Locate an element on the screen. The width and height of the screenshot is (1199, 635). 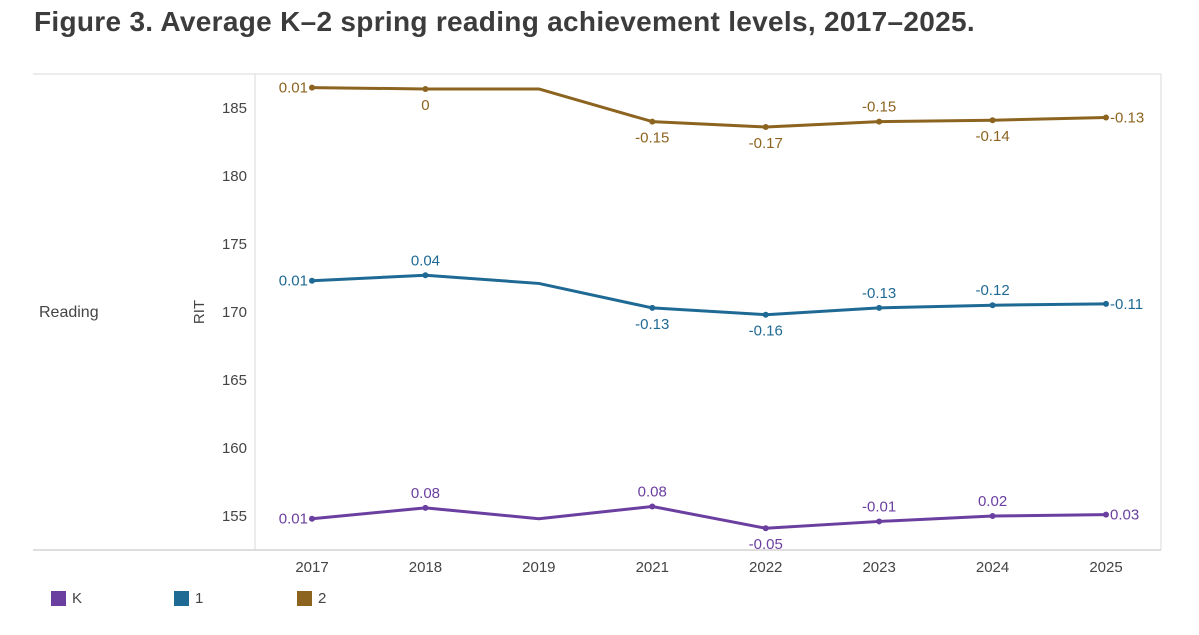
x-tick-label: 2021 is located at coordinates (652, 567).